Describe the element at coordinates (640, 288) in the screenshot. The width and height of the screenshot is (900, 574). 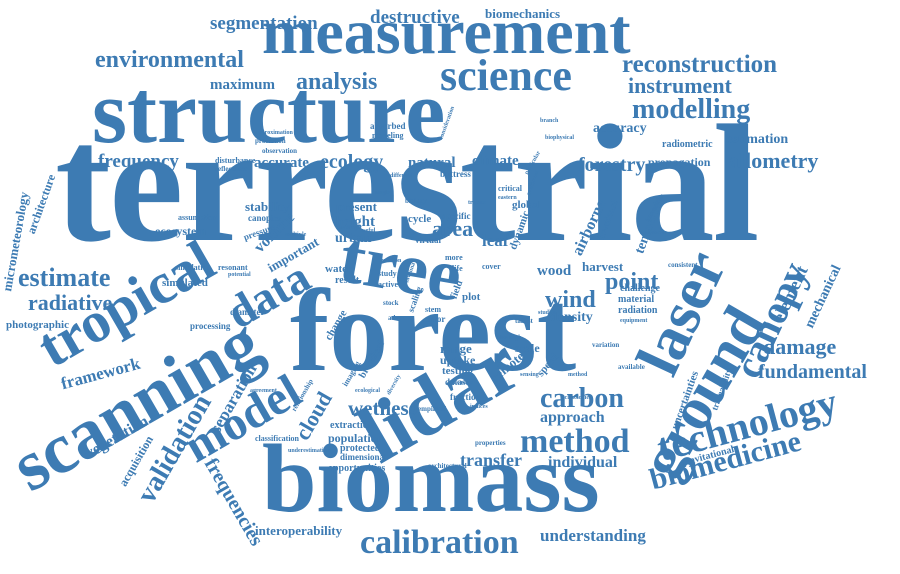
I see `word-challenge: challenge` at that location.